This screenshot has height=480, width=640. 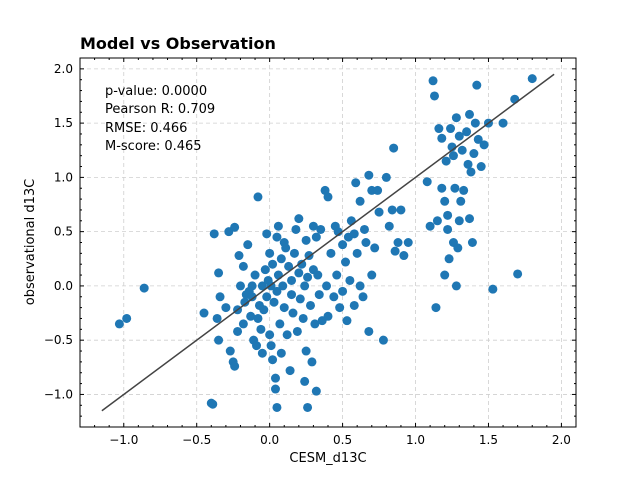 I want to click on x-tick-label: −1.0, so click(x=123, y=440).